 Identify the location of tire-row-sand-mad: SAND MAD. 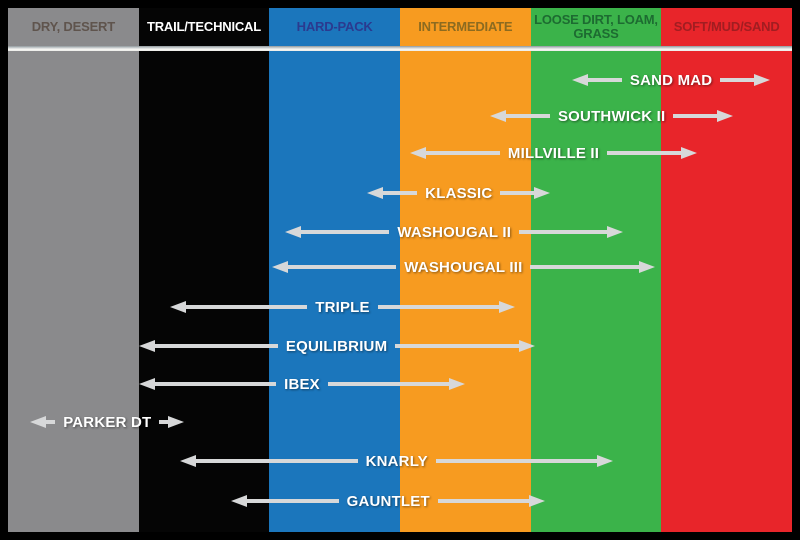
(671, 80).